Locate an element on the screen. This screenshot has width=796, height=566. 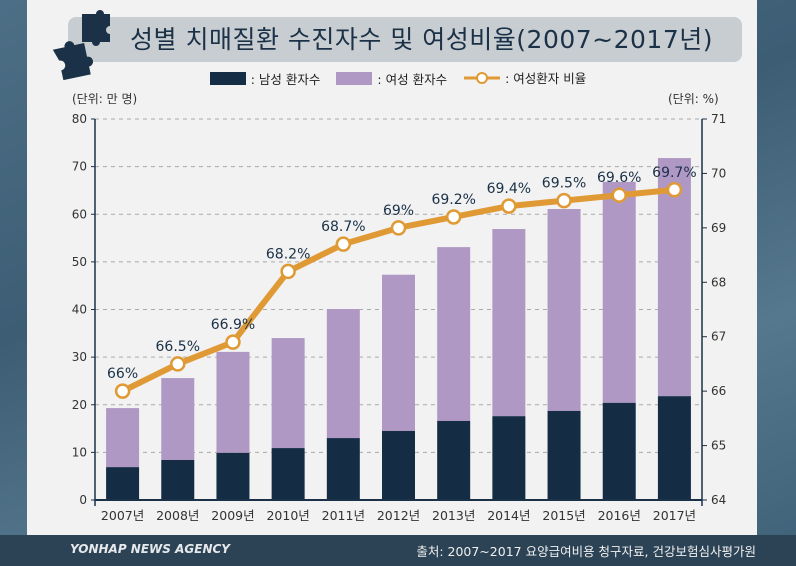
legend-male: : 남성 환자수 is located at coordinates (265, 78).